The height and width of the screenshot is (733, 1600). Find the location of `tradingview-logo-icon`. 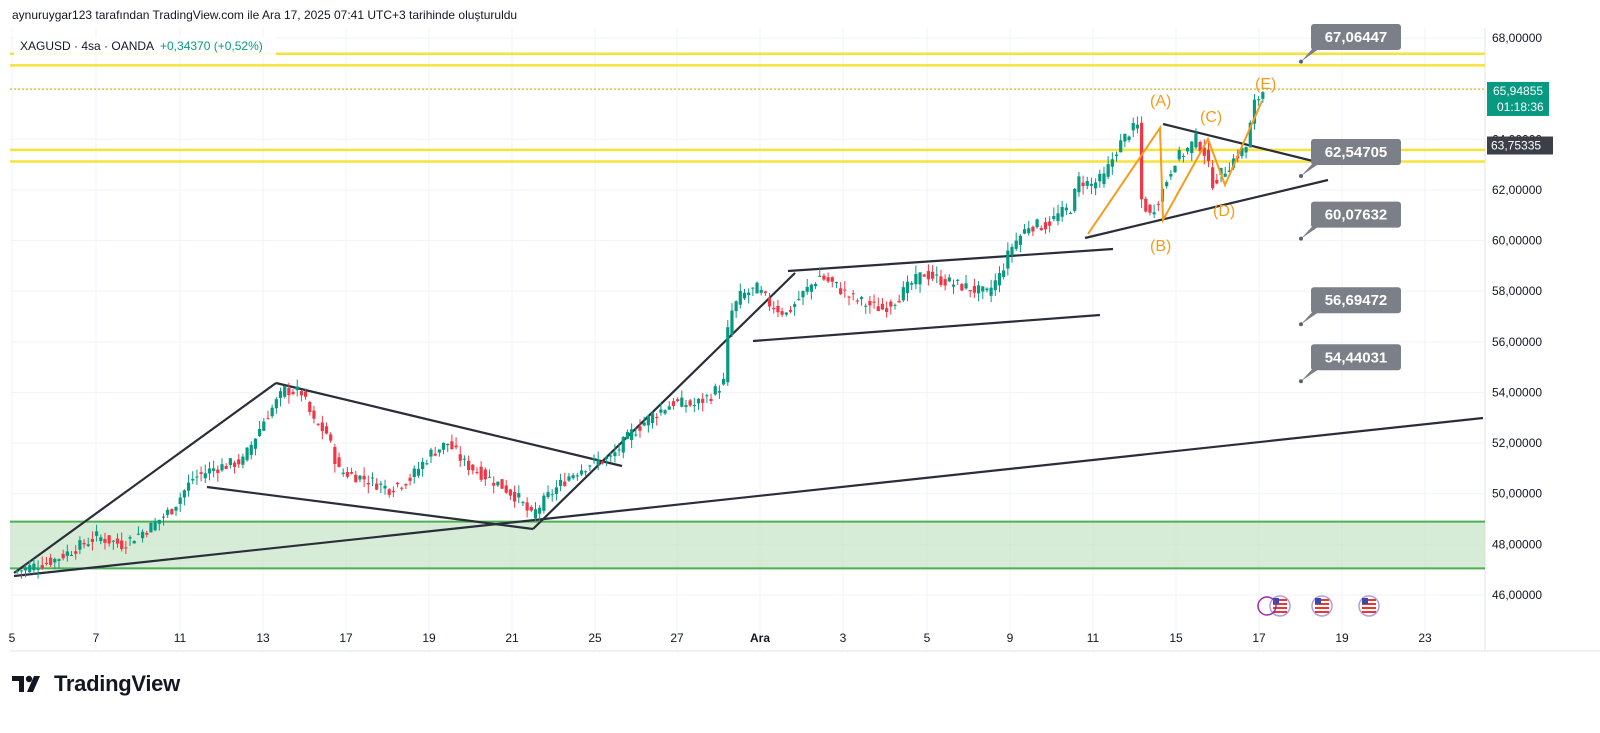

tradingview-logo-icon is located at coordinates (26, 683).